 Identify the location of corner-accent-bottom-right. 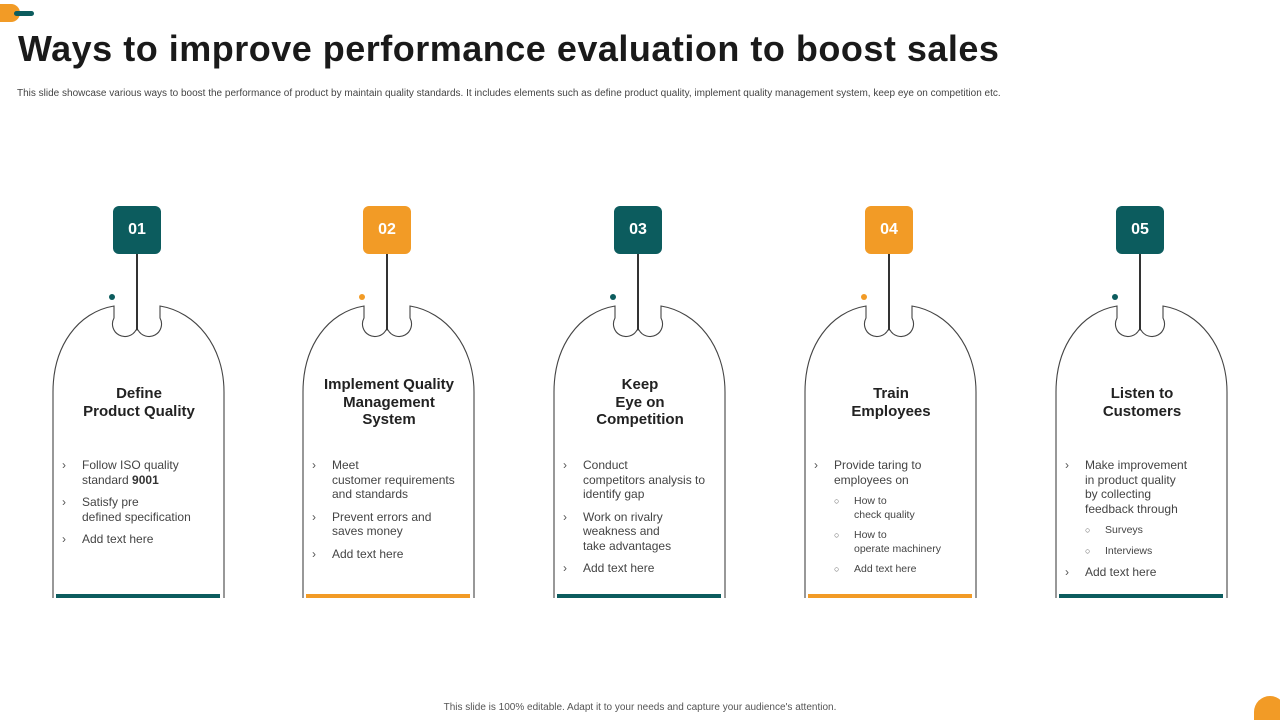
(1267, 708).